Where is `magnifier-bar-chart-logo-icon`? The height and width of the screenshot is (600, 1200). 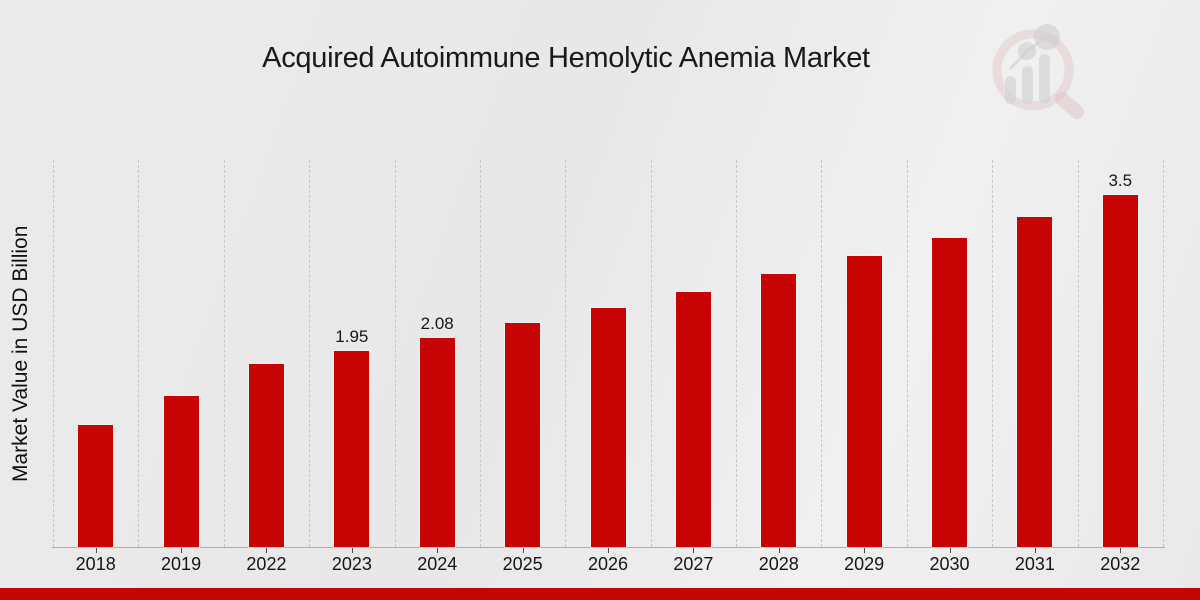 magnifier-bar-chart-logo-icon is located at coordinates (1038, 70).